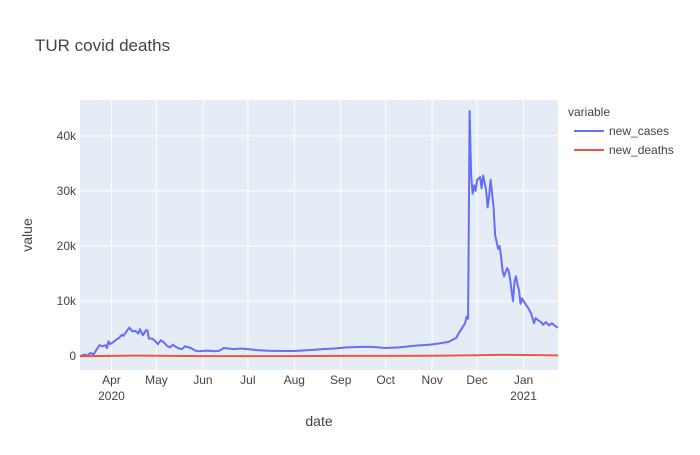  What do you see at coordinates (67, 246) in the screenshot?
I see `y-tick-label: 20k` at bounding box center [67, 246].